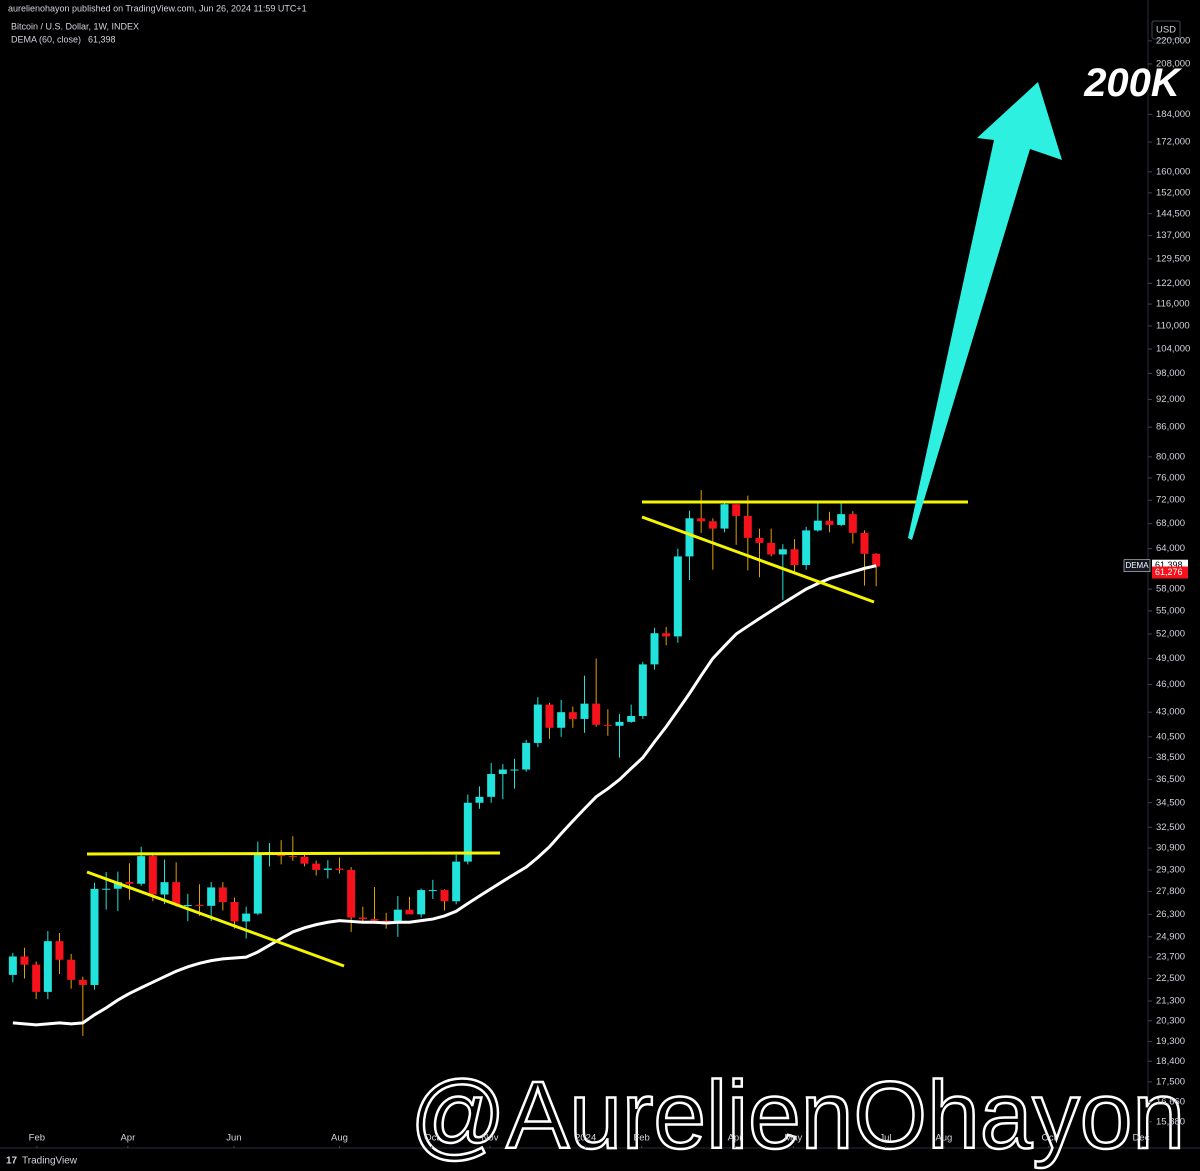  I want to click on y-tick-label: 122,000, so click(1173, 283).